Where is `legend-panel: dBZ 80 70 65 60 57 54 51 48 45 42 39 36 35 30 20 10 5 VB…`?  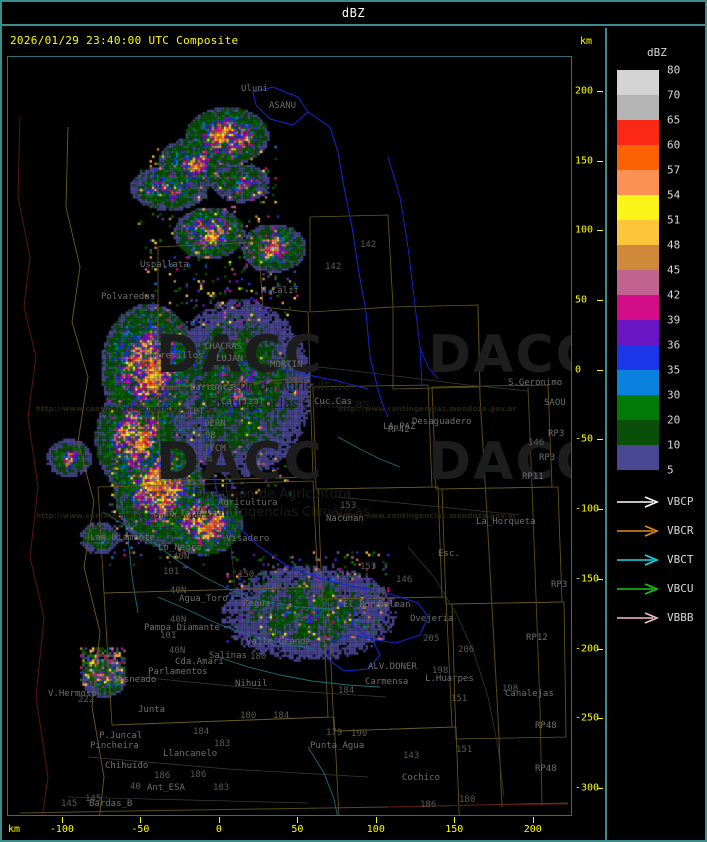
legend-panel: dBZ 80 70 65 60 57 54 51 48 45 42 39 36 35 30 20 10 5 VB… is located at coordinates (657, 434).